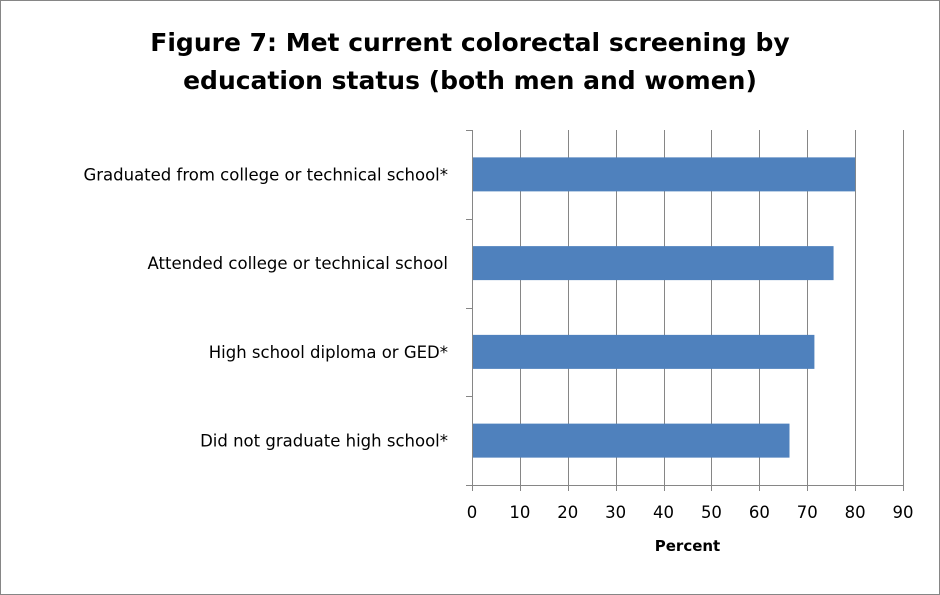 Image resolution: width=940 pixels, height=595 pixels. Describe the element at coordinates (470, 80) in the screenshot. I see `chart-title-line-2: education status (both men and women)` at that location.